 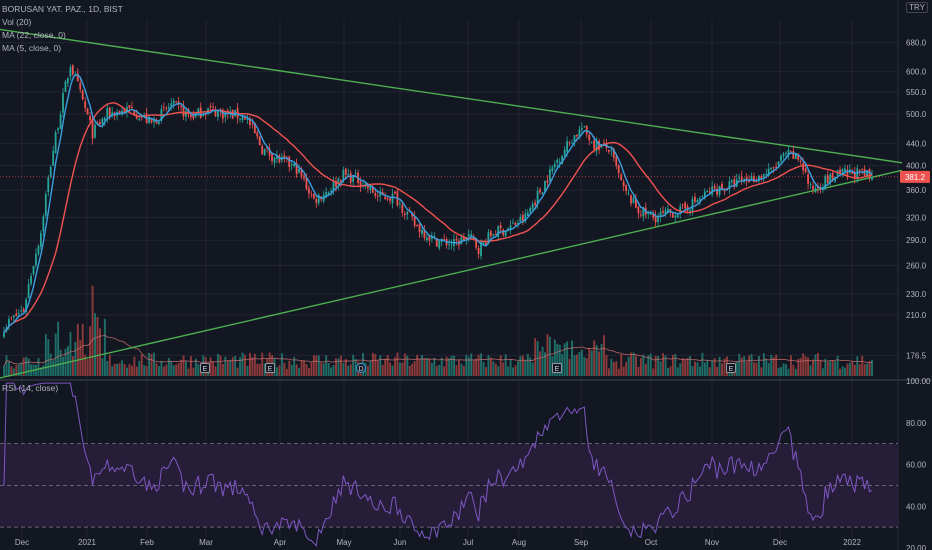 I want to click on earnings-marker-label: E, so click(x=557, y=369).